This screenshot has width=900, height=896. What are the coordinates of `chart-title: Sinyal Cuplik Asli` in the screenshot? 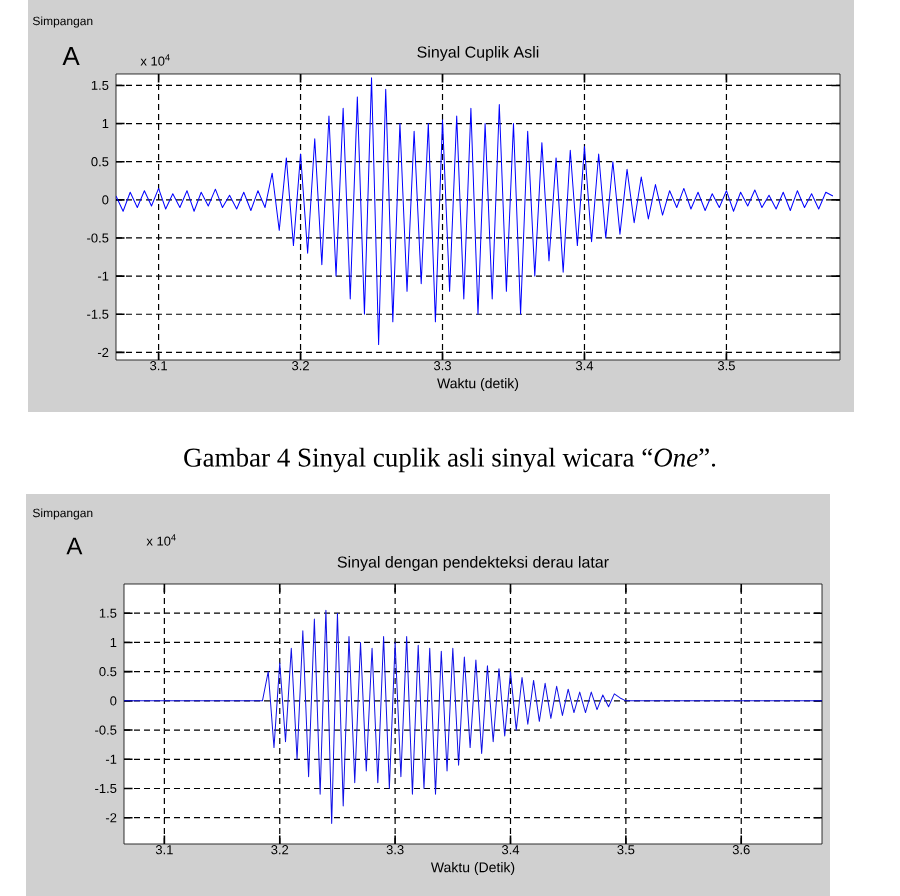 It's located at (478, 53).